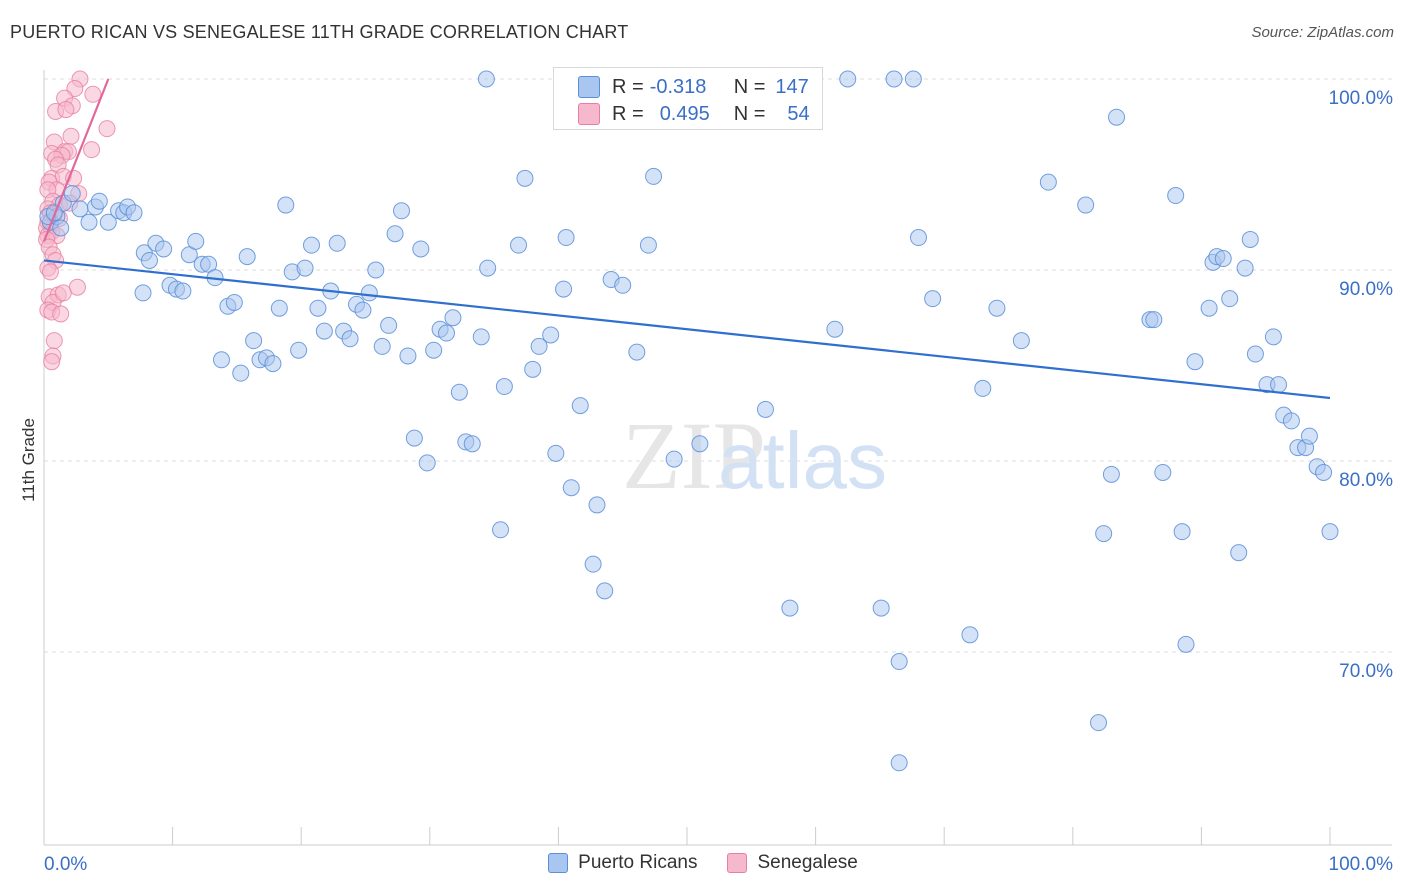  I want to click on legend-item-senegalese: Senegalese, so click(792, 863).